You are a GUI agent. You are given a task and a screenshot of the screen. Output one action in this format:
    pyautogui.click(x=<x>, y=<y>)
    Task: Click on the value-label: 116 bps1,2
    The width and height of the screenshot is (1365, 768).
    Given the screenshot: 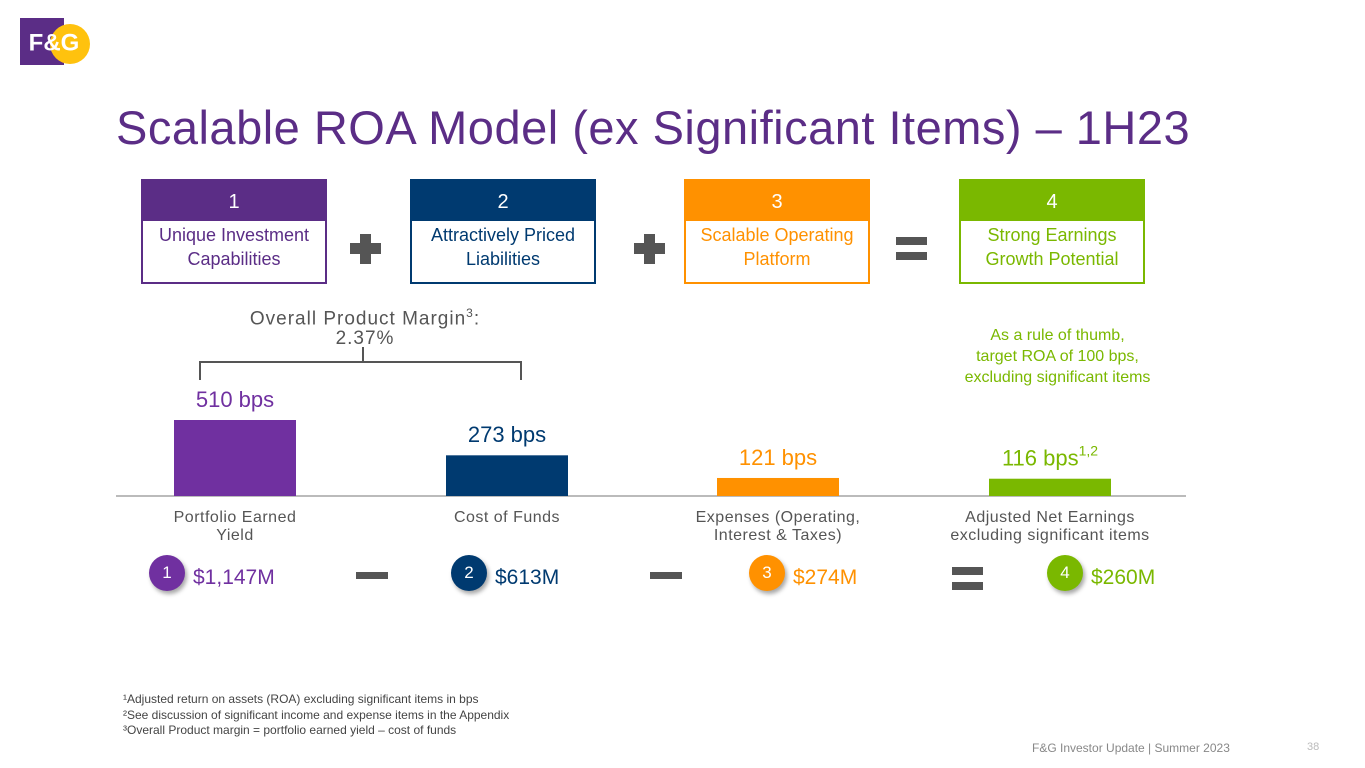 What is the action you would take?
    pyautogui.click(x=1050, y=456)
    